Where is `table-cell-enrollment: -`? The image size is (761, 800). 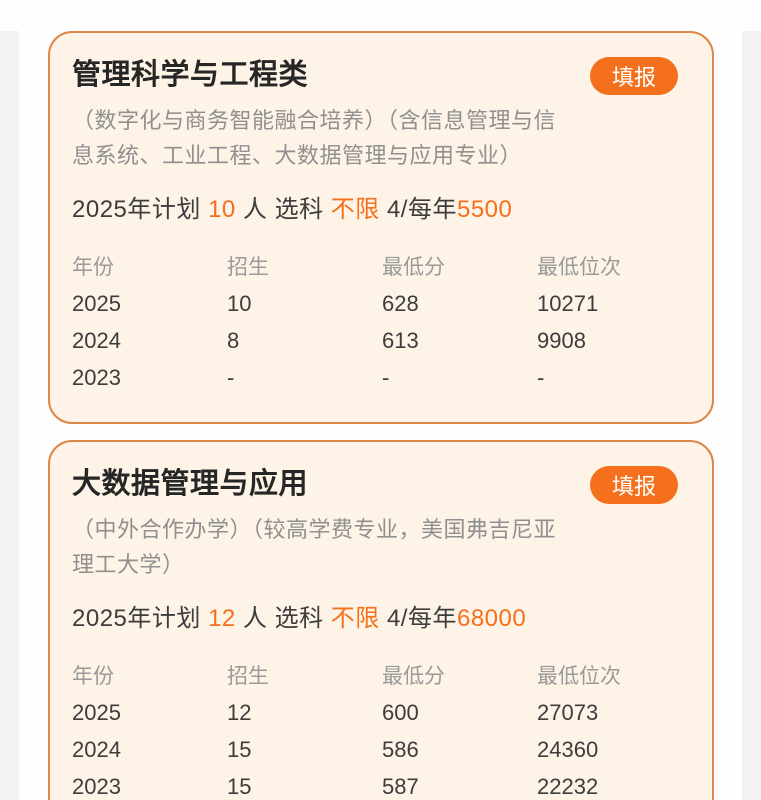 table-cell-enrollment: - is located at coordinates (231, 377).